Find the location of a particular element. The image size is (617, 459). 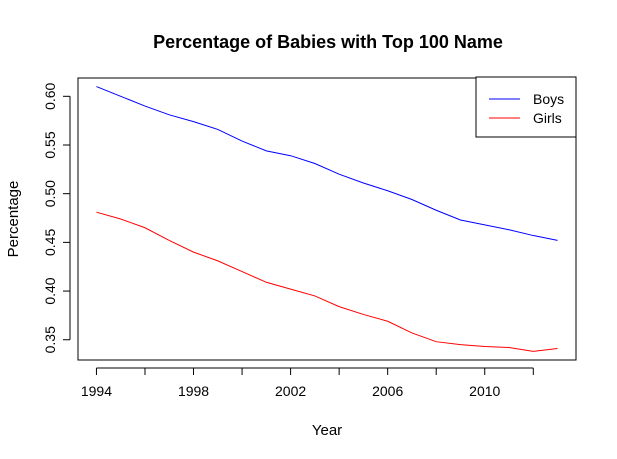

legend-box is located at coordinates (526, 107).